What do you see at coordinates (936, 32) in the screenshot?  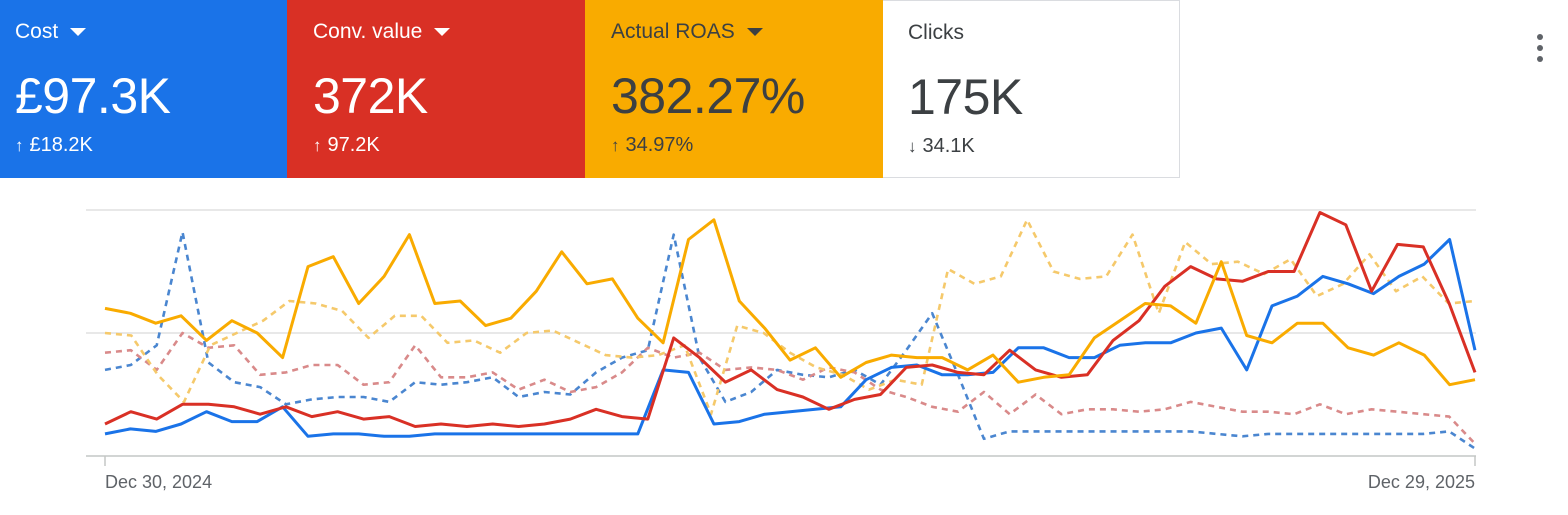 I see `metric-label: Clicks` at bounding box center [936, 32].